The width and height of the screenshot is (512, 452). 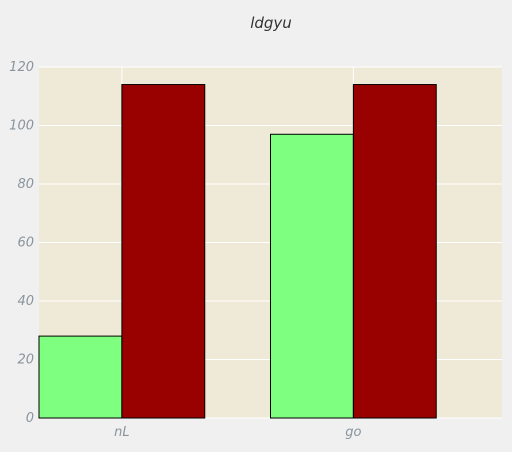 What do you see at coordinates (21, 67) in the screenshot?
I see `y-tick-label: 120` at bounding box center [21, 67].